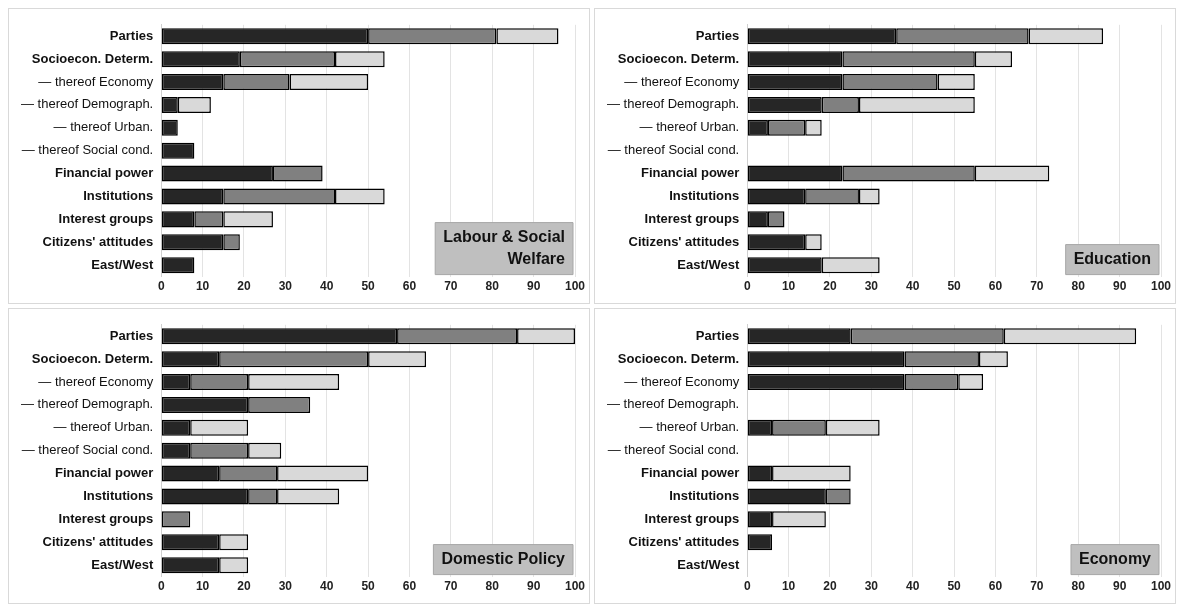 The height and width of the screenshot is (613, 1184). What do you see at coordinates (1112, 259) in the screenshot?
I see `text: Education` at bounding box center [1112, 259].